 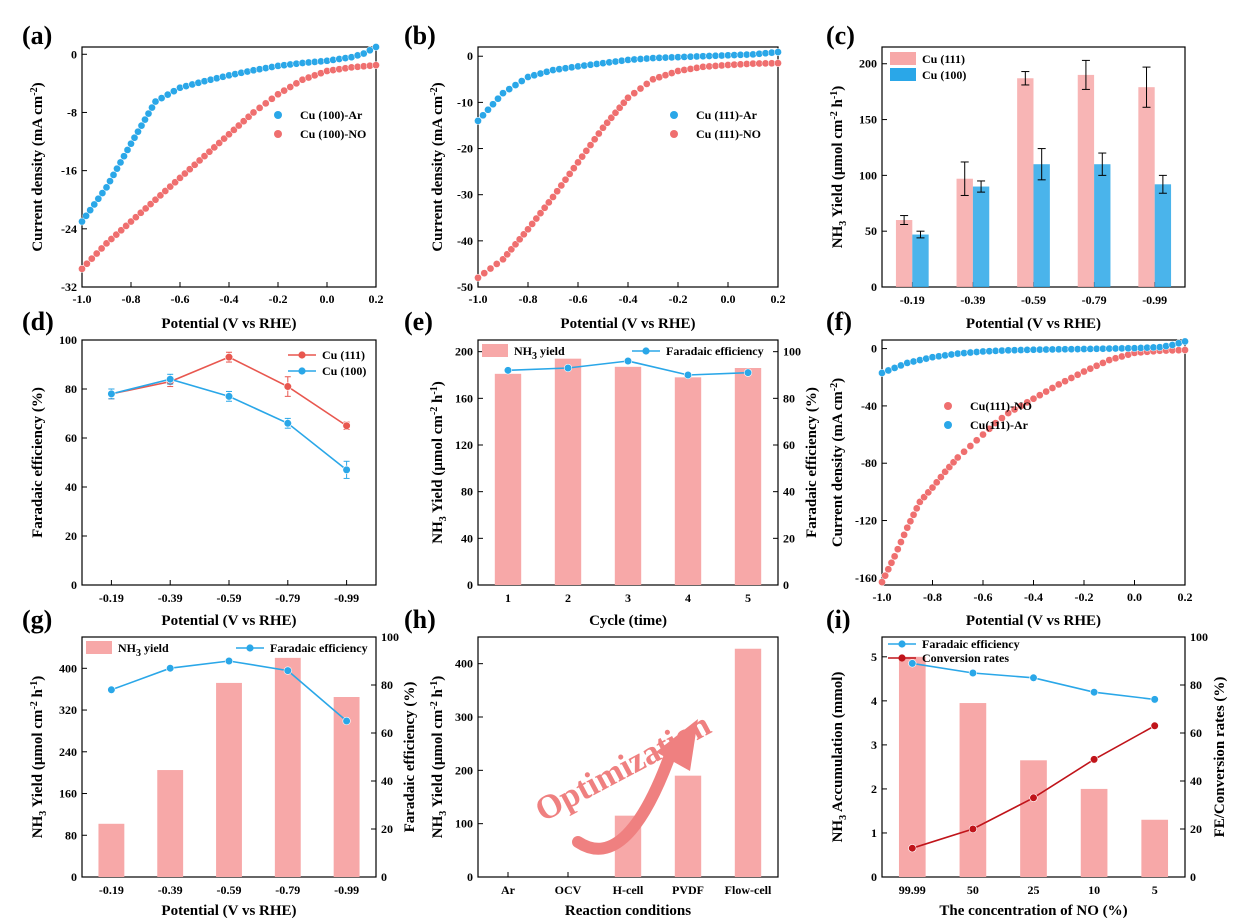 I want to click on label-segment: Potential (V vs RHE), so click(x=627, y=324).